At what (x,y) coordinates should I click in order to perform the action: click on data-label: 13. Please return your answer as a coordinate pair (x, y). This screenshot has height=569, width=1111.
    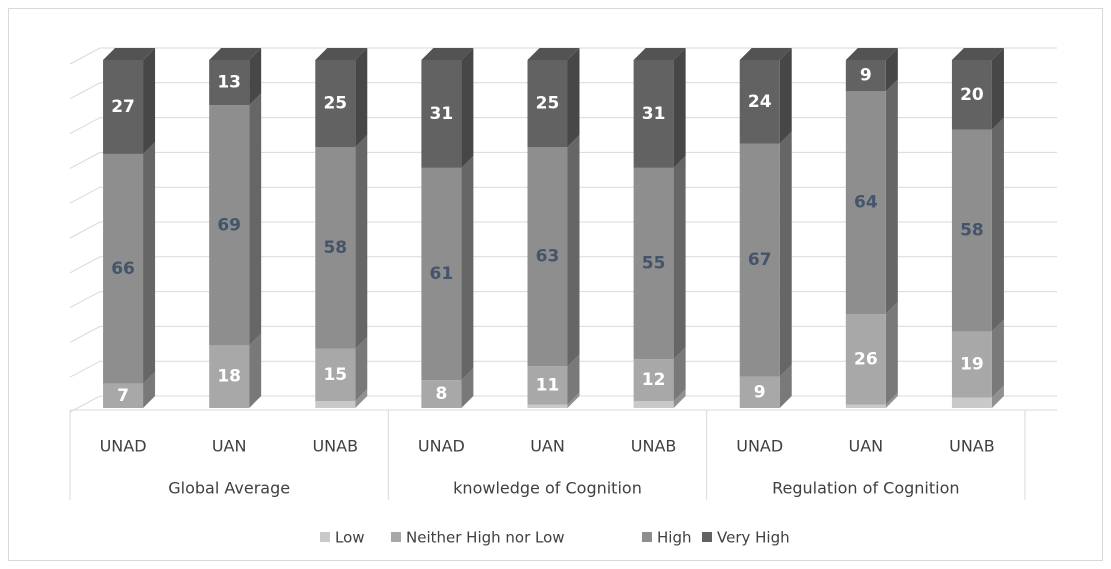
    Looking at the image, I should click on (229, 83).